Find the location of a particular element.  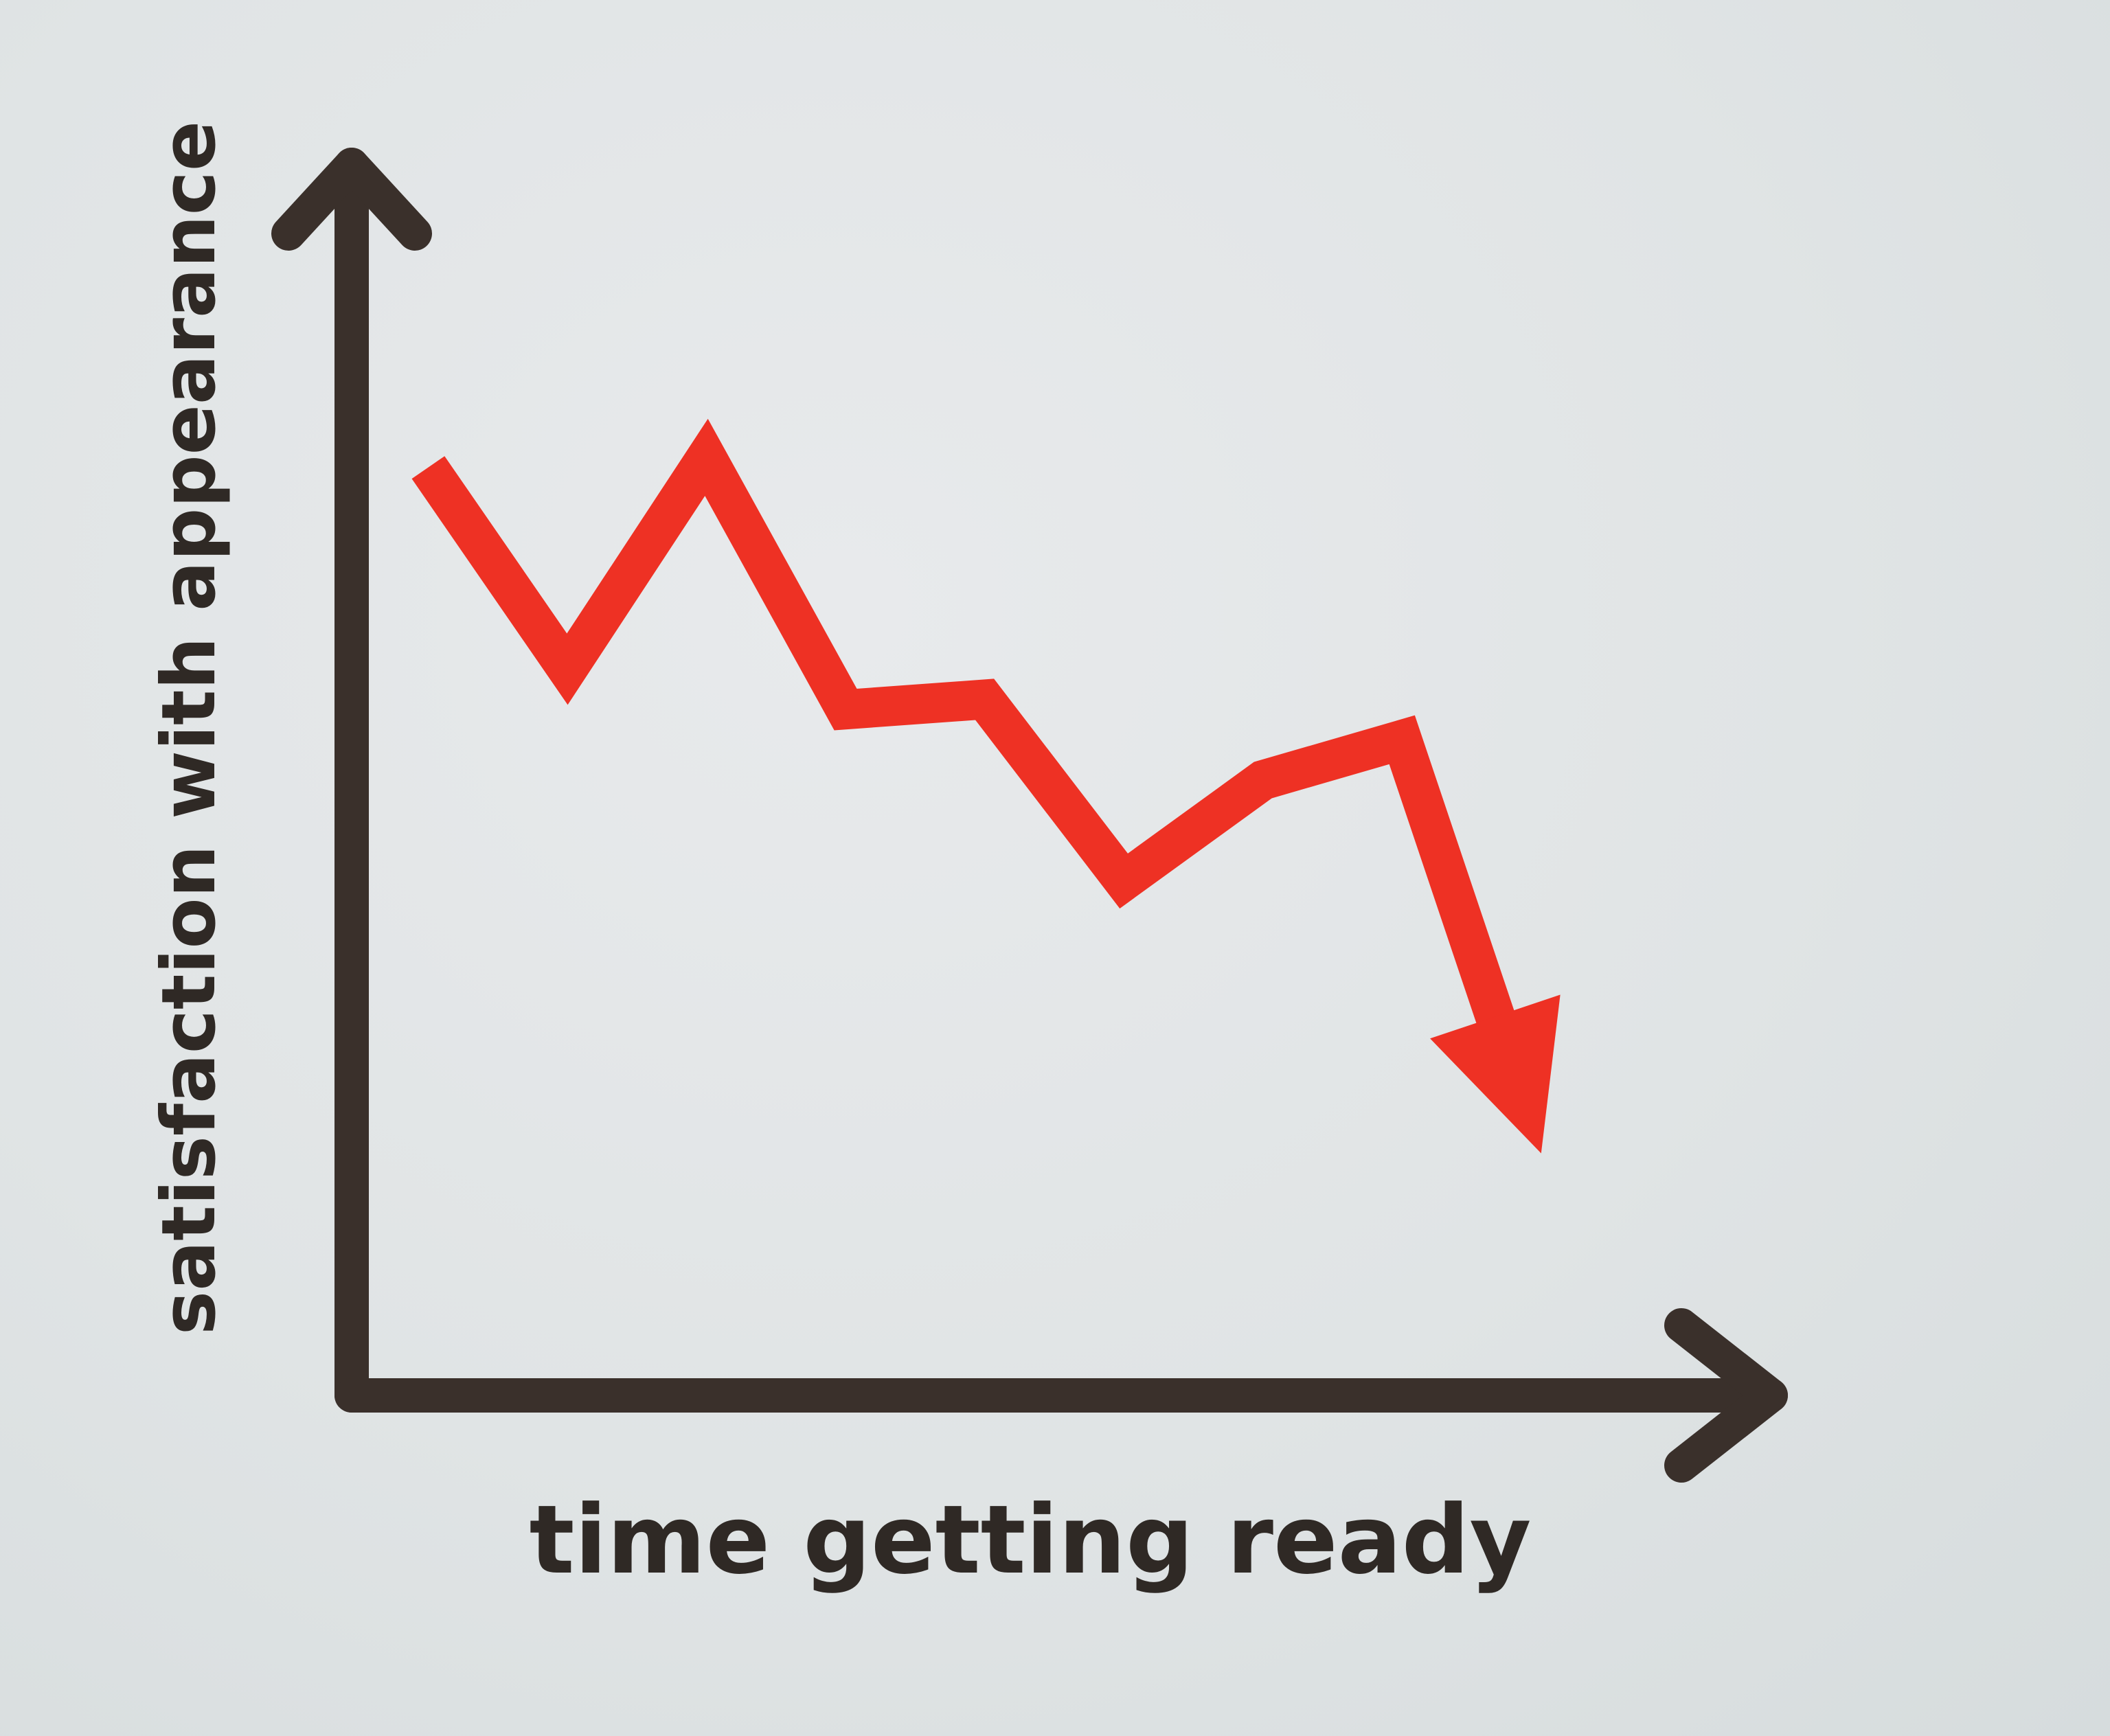

y-axis-label: satisfaction with appearance is located at coordinates (189, 728).